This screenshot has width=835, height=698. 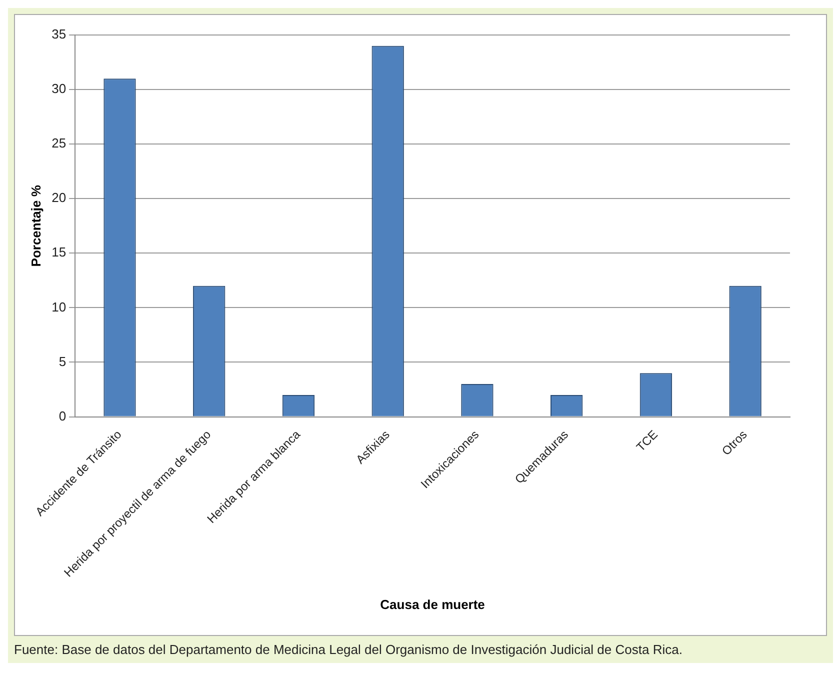 What do you see at coordinates (62, 361) in the screenshot?
I see `y-tick-label: 5` at bounding box center [62, 361].